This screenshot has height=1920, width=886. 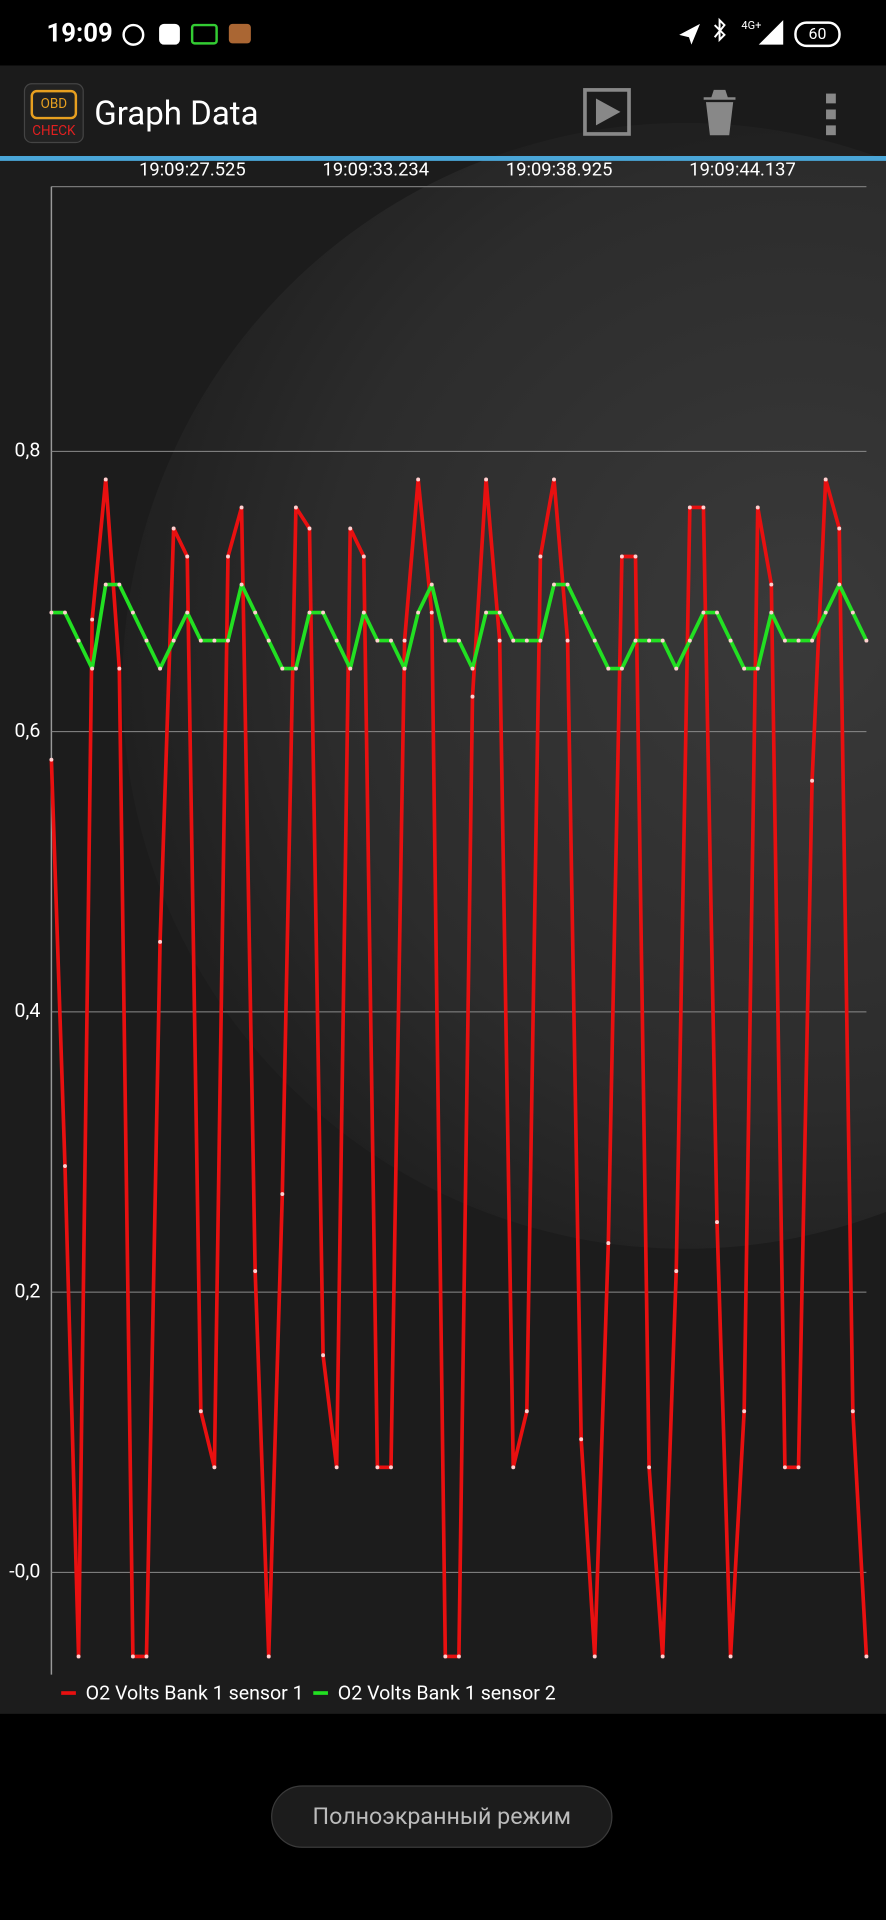 What do you see at coordinates (376, 170) in the screenshot?
I see `x-tick-label: 19:09:33.234` at bounding box center [376, 170].